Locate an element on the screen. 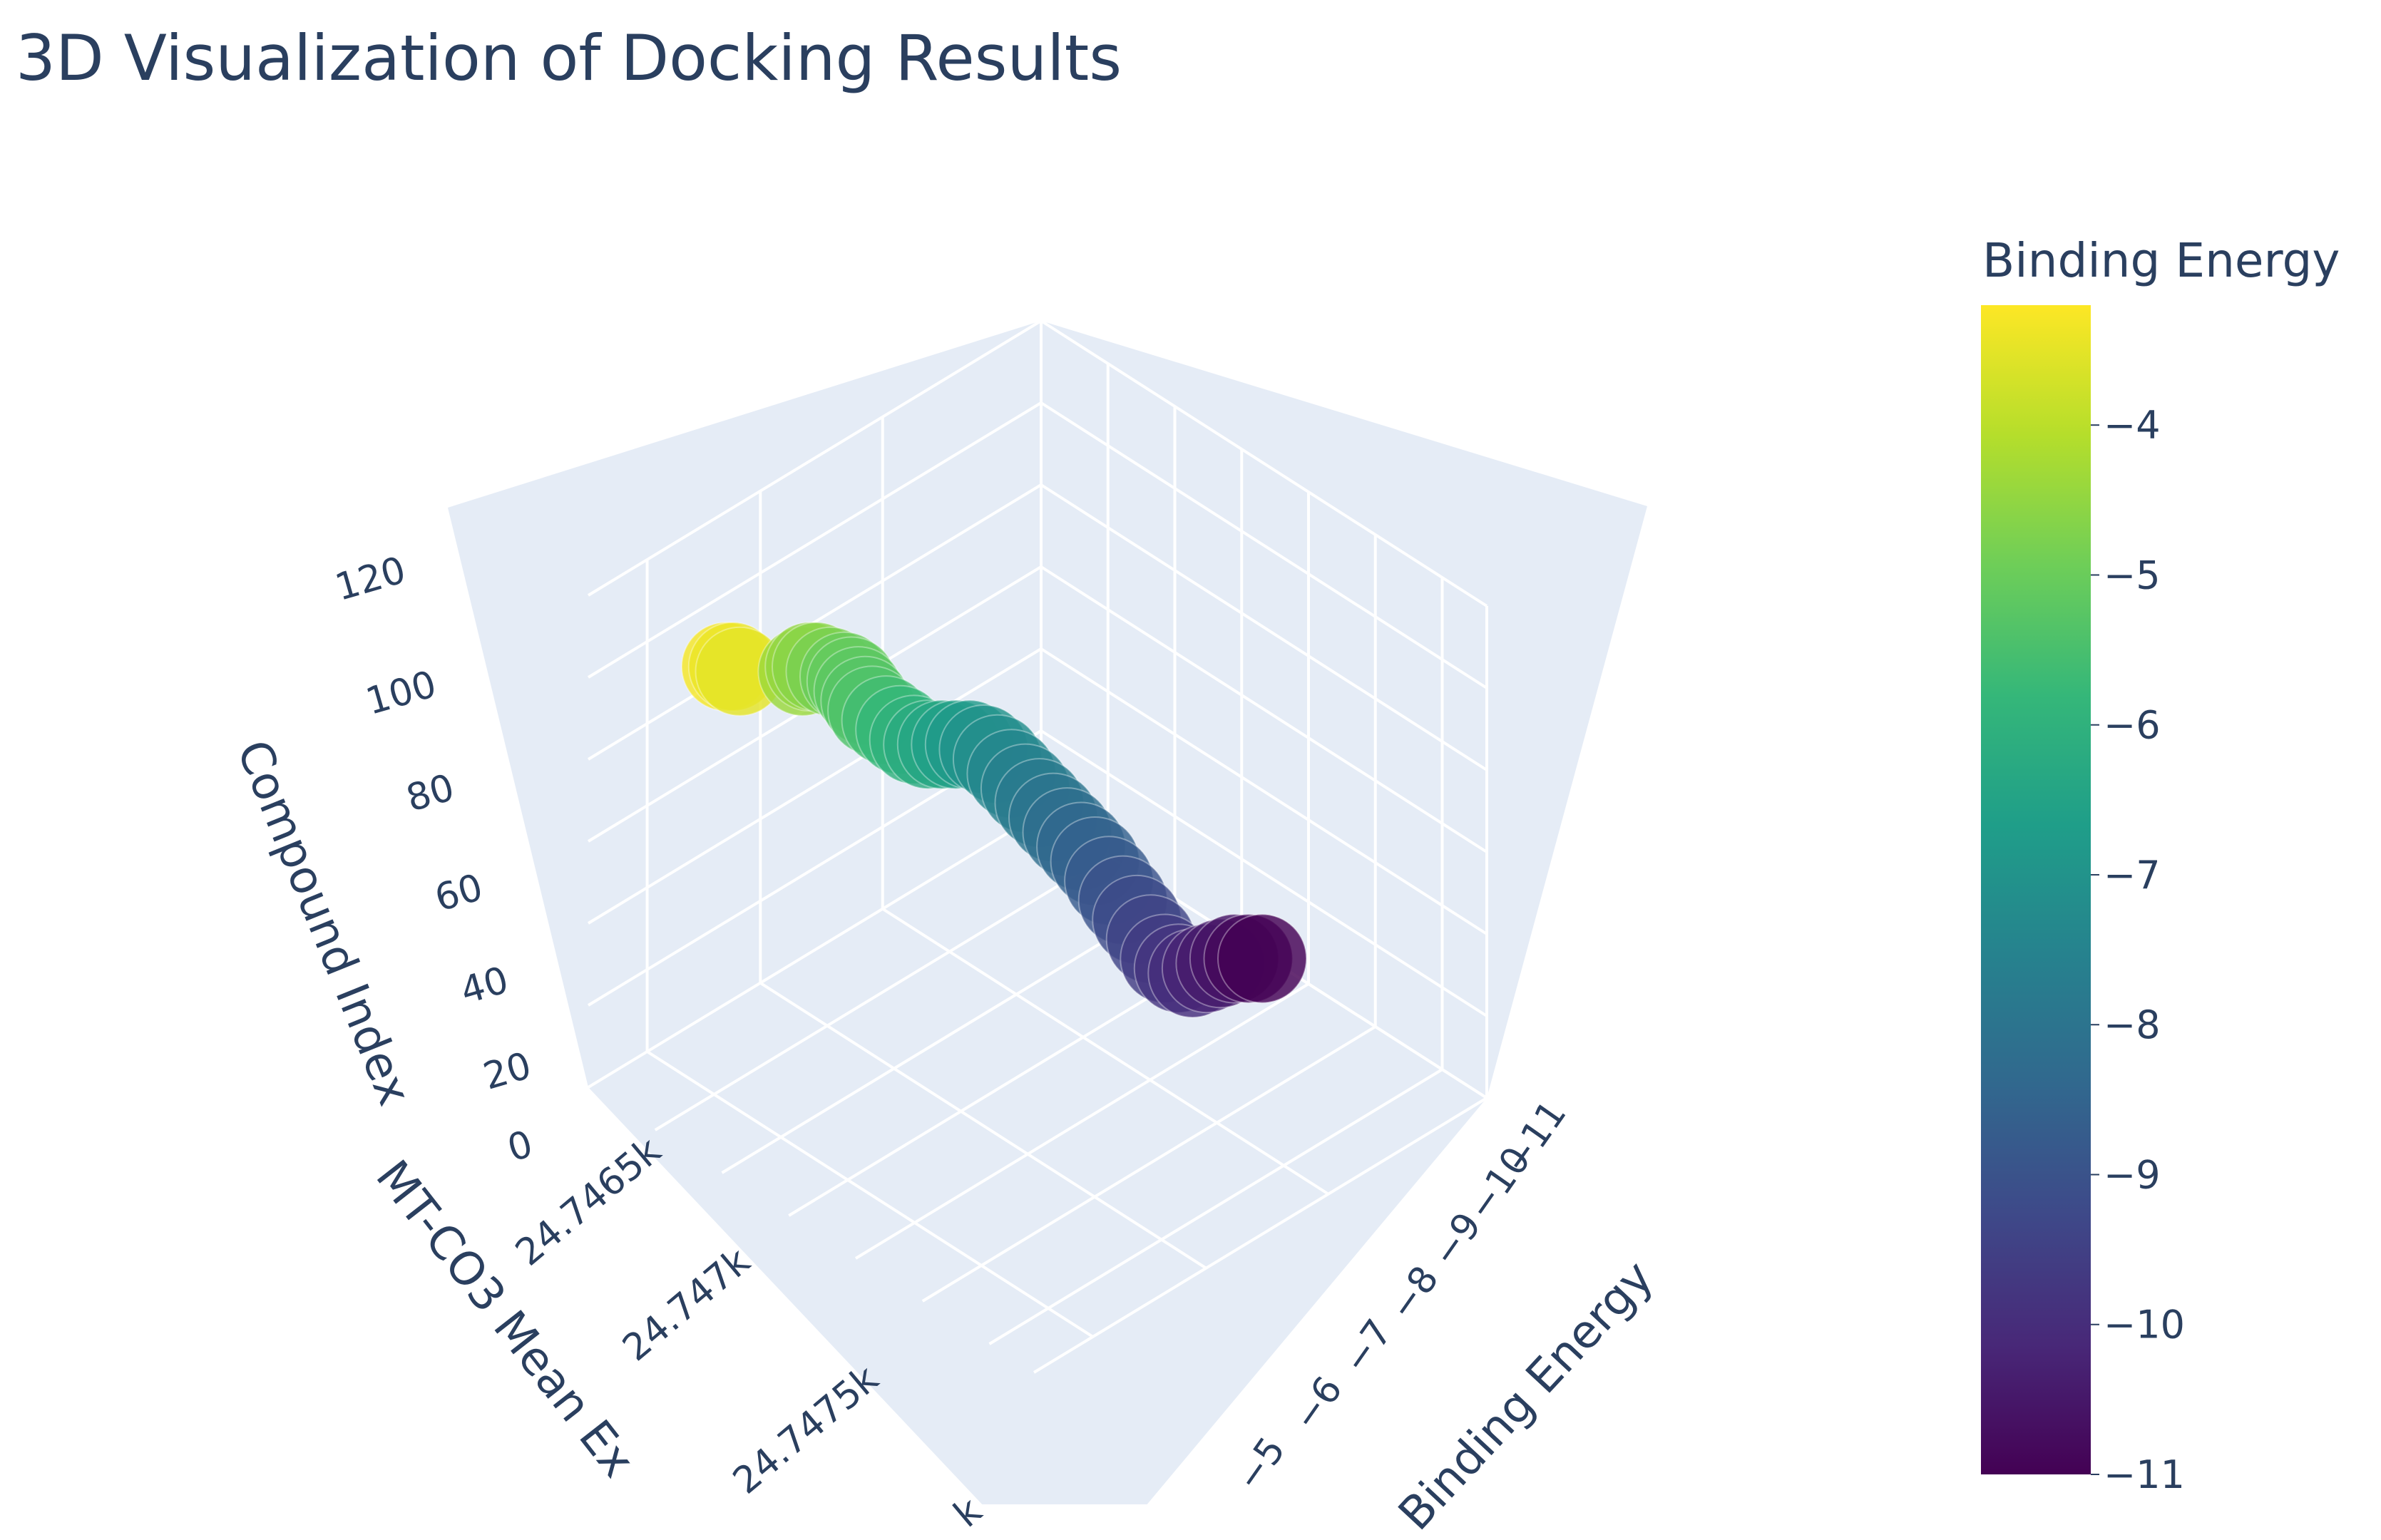 This screenshot has width=2381, height=1540. colorbar-tick-label: −7 is located at coordinates (2132, 875).